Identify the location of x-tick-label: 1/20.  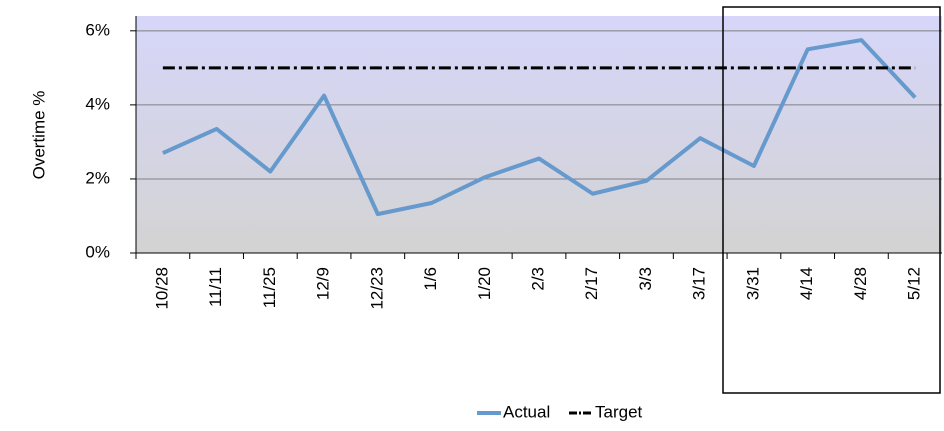
(484, 283).